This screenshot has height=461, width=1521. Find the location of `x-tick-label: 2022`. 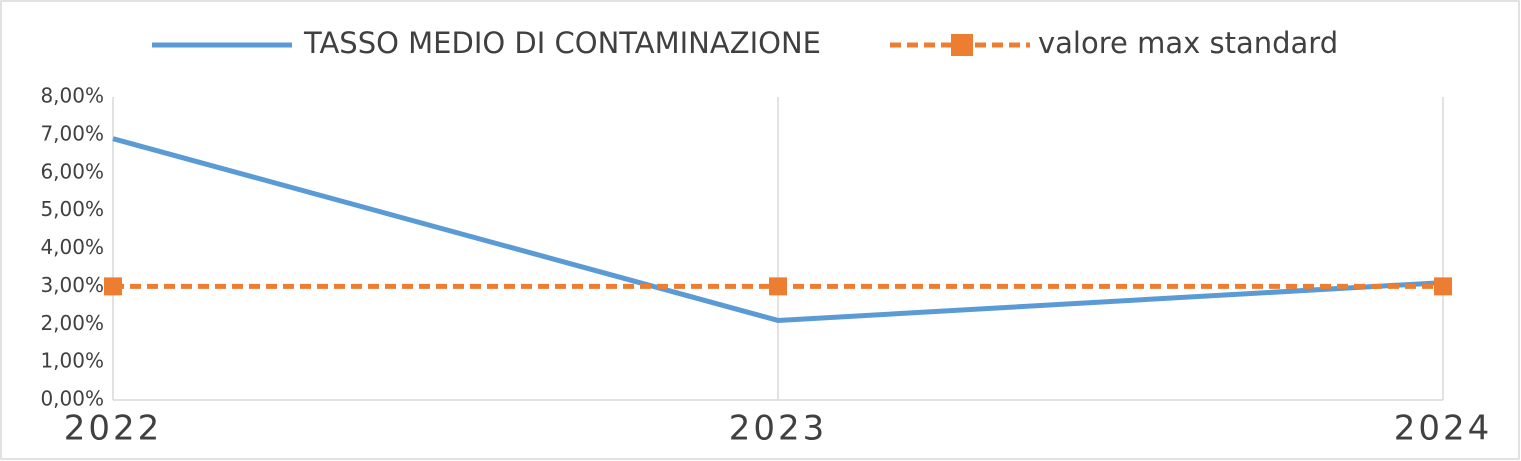

x-tick-label: 2022 is located at coordinates (113, 429).